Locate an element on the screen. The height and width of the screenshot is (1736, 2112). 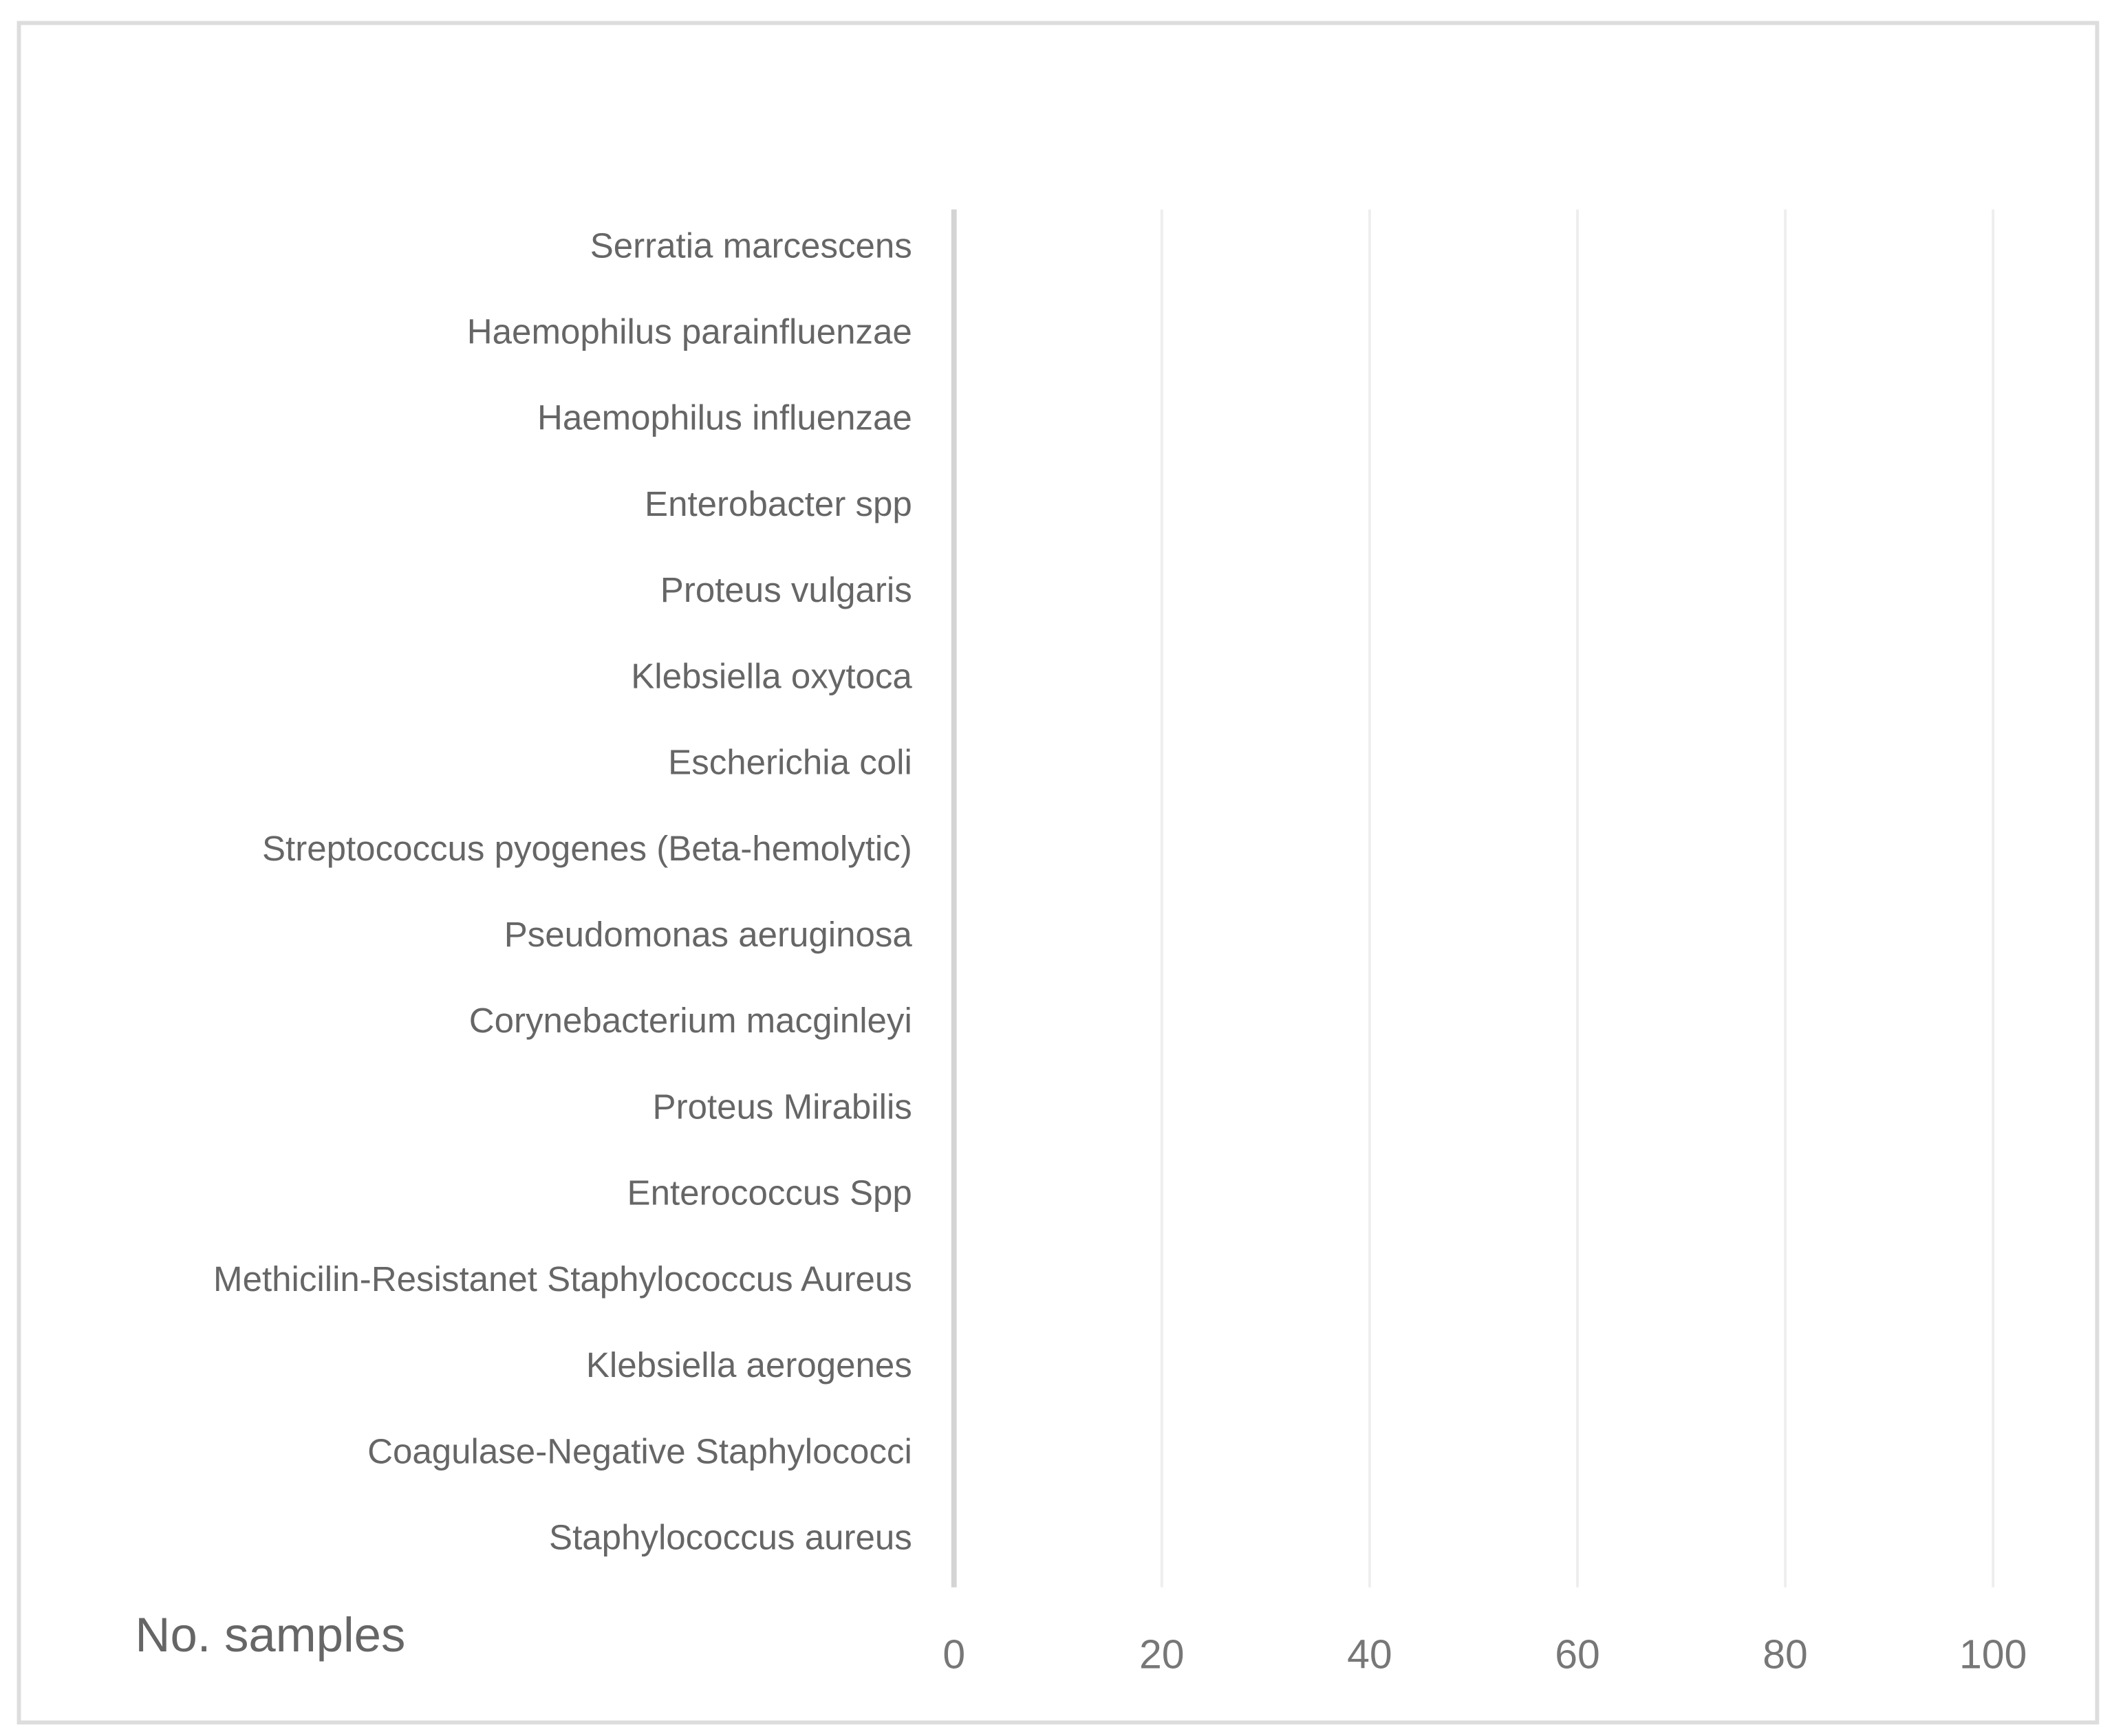
x-tick-label: 20 is located at coordinates (1162, 1655).